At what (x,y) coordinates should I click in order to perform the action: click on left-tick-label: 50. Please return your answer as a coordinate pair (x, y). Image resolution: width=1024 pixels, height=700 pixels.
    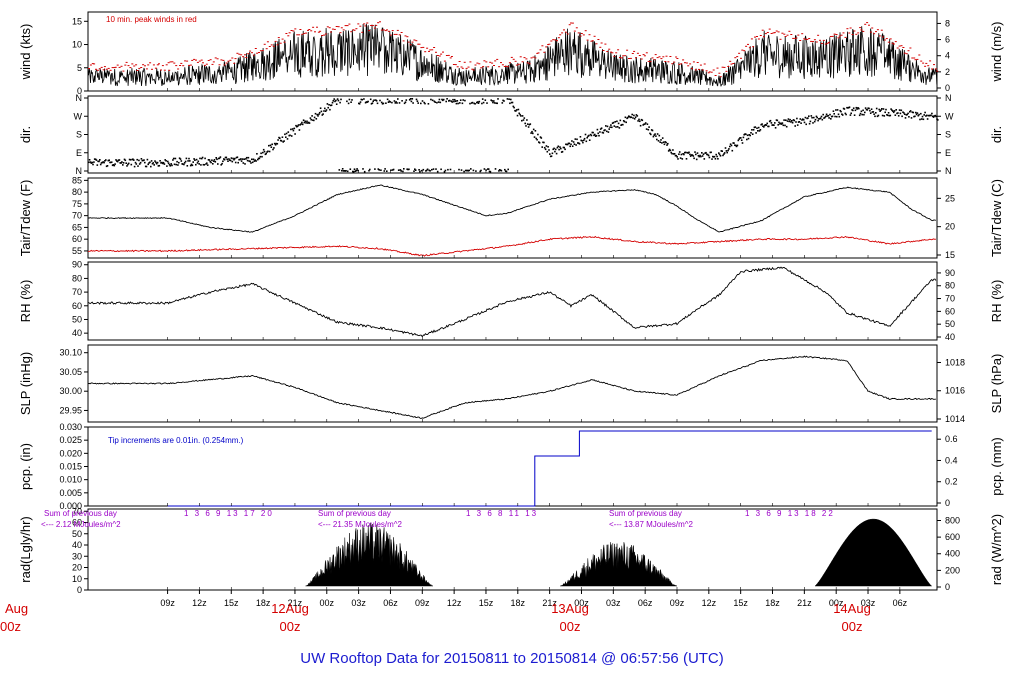
    Looking at the image, I should click on (77, 534).